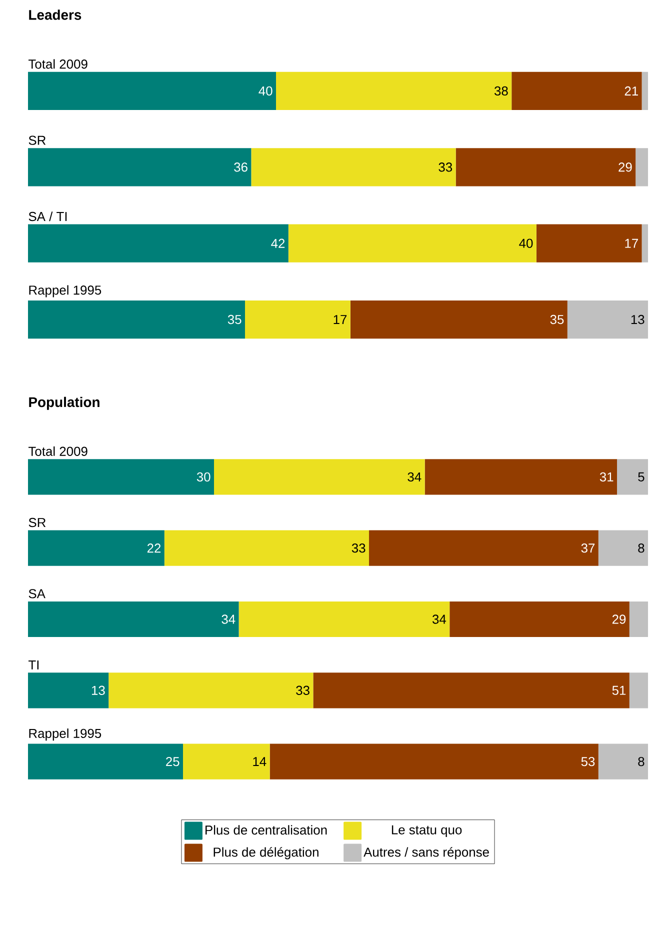 This screenshot has height=941, width=654. What do you see at coordinates (154, 548) in the screenshot?
I see `data-label: 22` at bounding box center [154, 548].